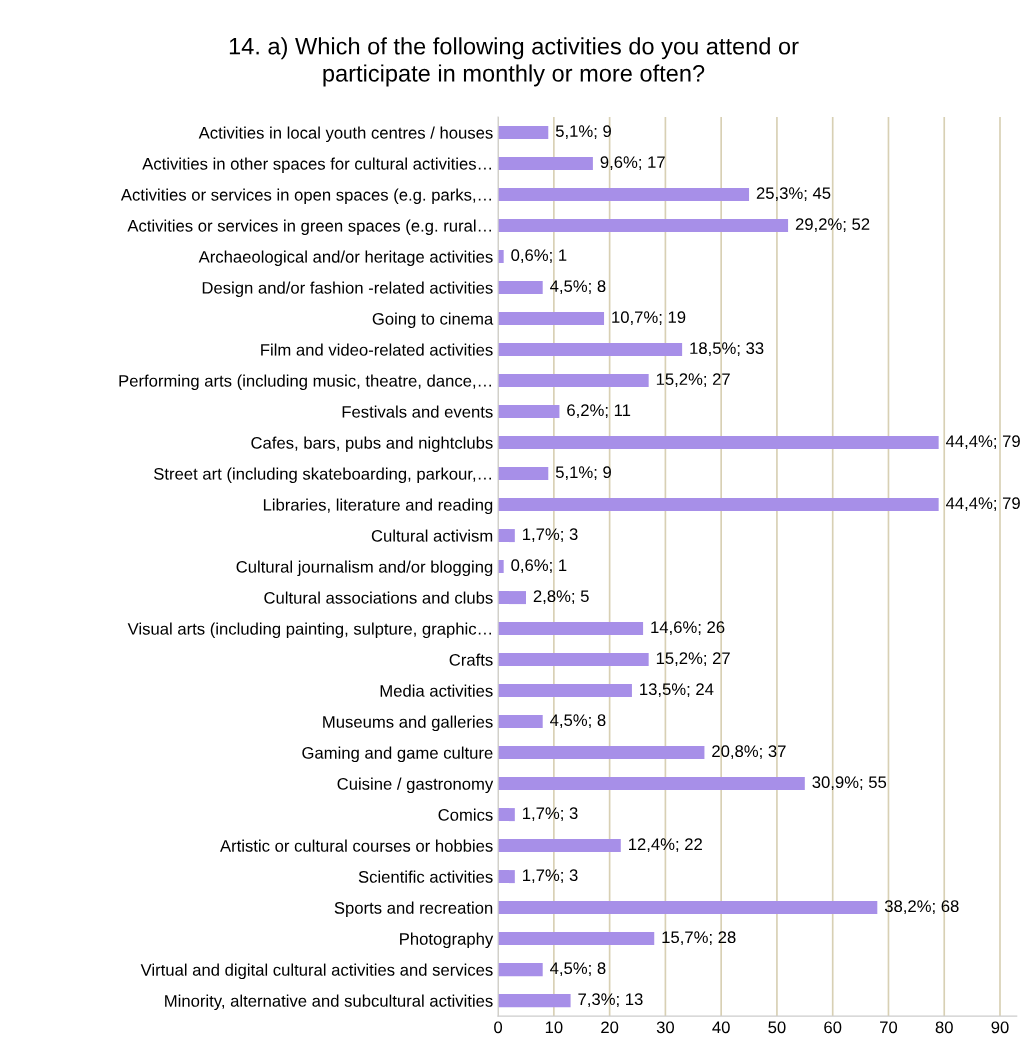  I want to click on y-tick-label: Festivals and events, so click(417, 411).